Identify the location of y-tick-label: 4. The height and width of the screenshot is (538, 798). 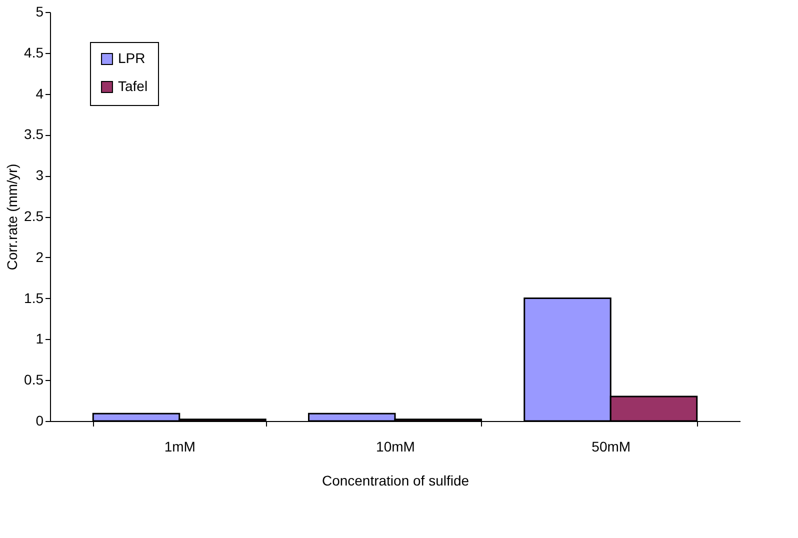
(40, 93).